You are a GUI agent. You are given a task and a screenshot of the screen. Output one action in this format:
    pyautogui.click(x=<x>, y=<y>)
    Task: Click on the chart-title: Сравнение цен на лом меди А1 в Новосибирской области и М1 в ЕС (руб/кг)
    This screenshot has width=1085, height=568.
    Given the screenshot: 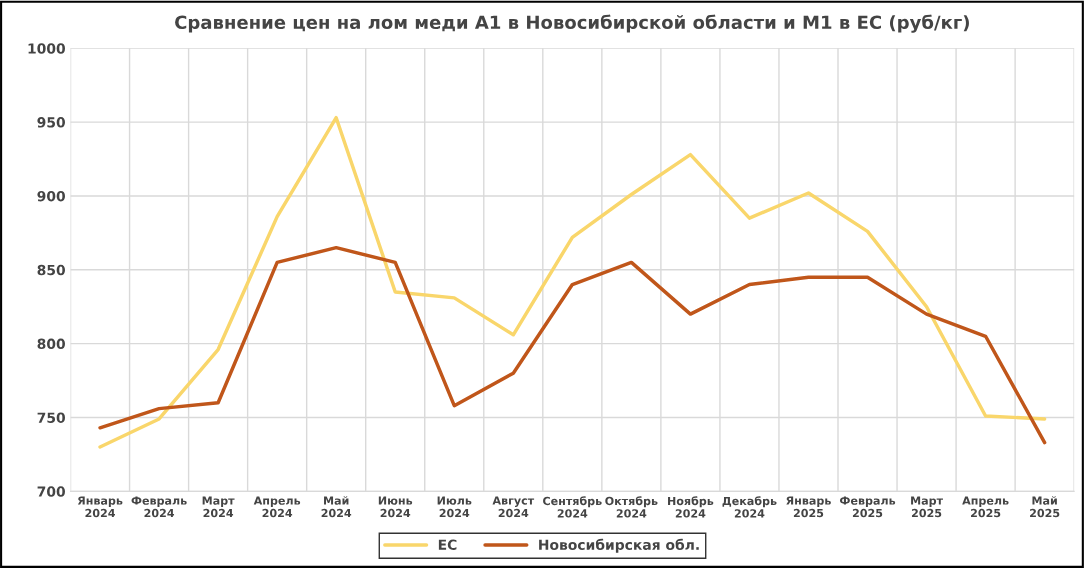 What is the action you would take?
    pyautogui.click(x=572, y=23)
    